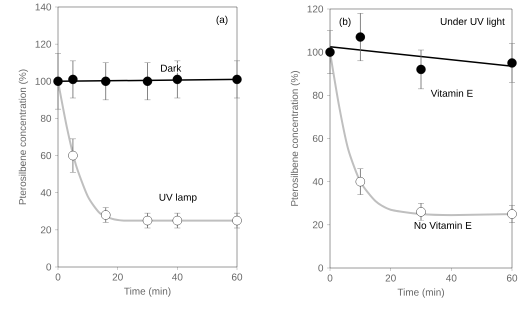 This screenshot has width=520, height=320. What do you see at coordinates (451, 93) in the screenshot?
I see `series-label: Vitamin E` at bounding box center [451, 93].